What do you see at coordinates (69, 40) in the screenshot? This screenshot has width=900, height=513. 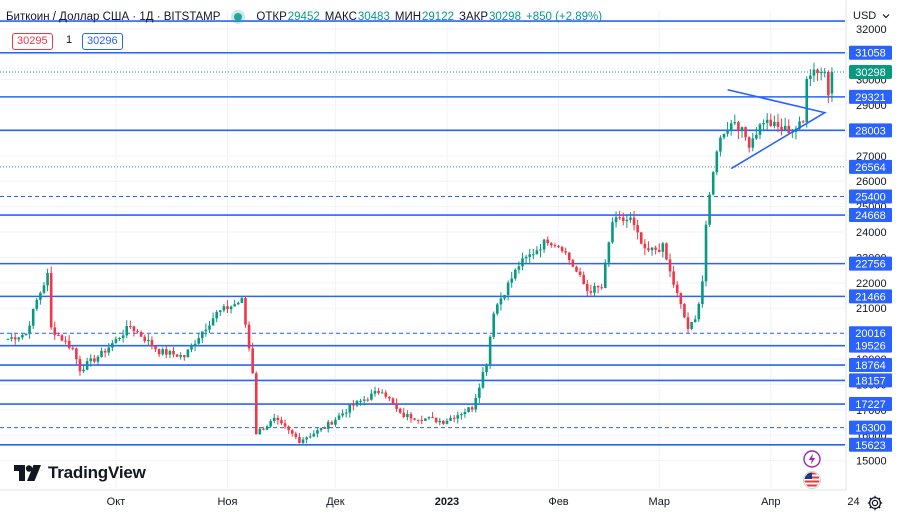 I see `quantity-value: 1` at bounding box center [69, 40].